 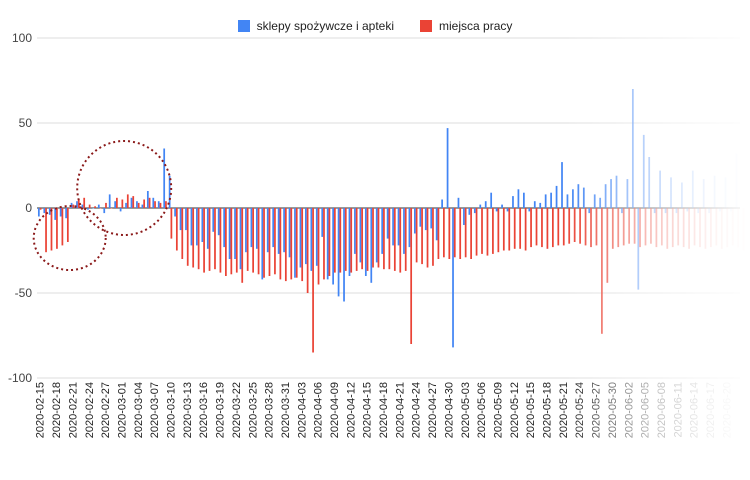 I want to click on x-tick-label: 2020-04-06, so click(x=319, y=410).